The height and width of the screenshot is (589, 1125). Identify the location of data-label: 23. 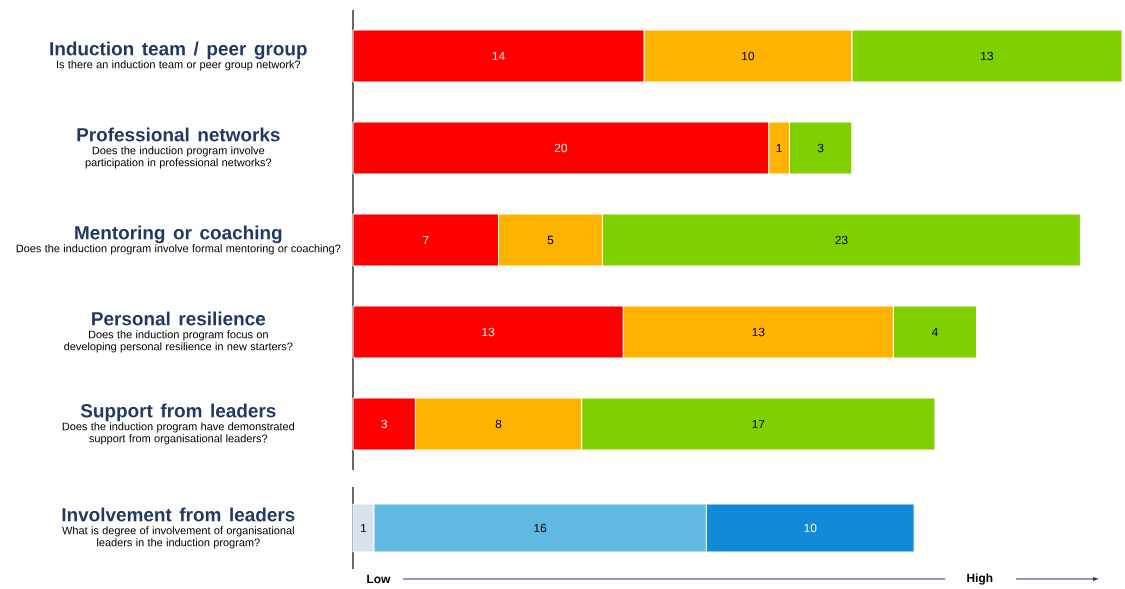
(841, 240).